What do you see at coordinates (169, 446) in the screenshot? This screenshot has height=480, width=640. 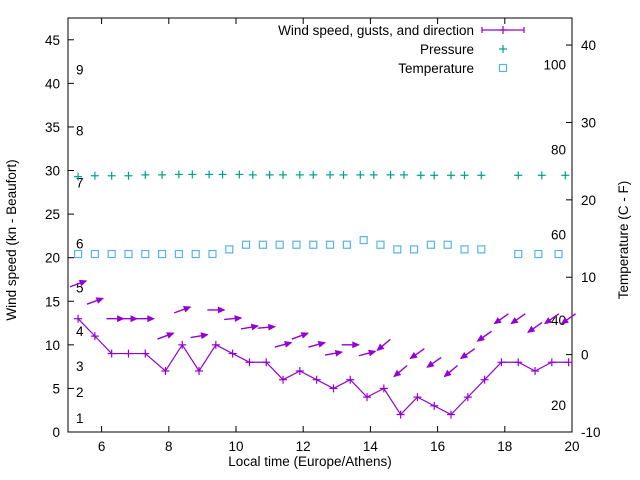 I see `x-tick-label: 8` at bounding box center [169, 446].